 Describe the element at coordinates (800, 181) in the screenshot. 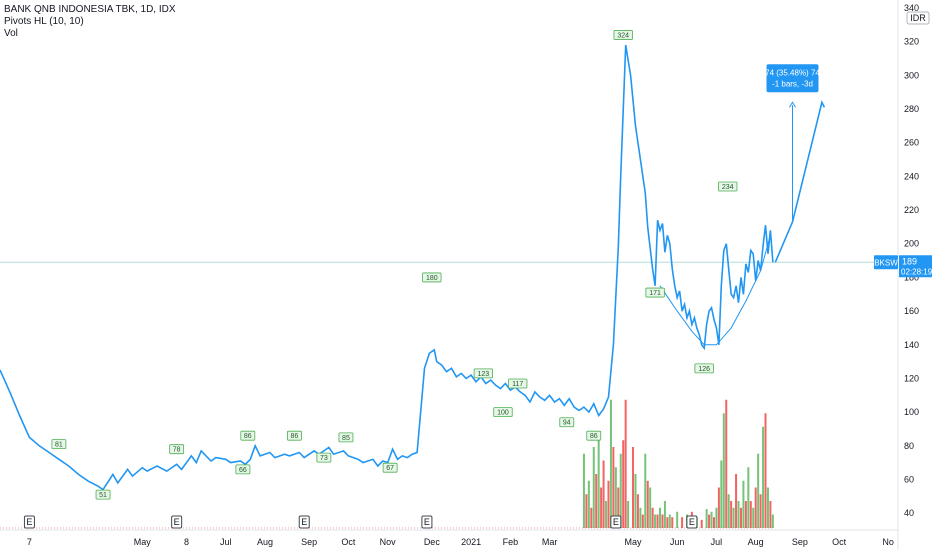

I see `projection-line` at that location.